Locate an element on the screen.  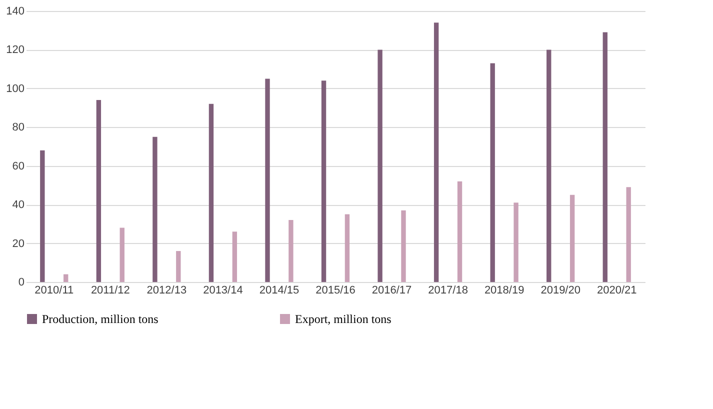
x-tick-label: 2013/14 is located at coordinates (223, 290).